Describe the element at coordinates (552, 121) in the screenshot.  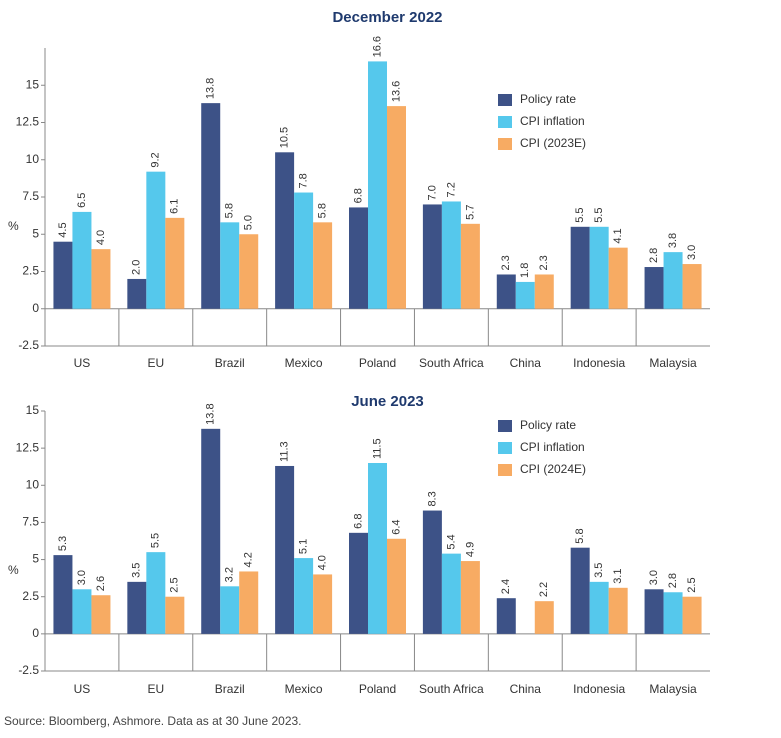
I see `legend-label: CPI inflation` at that location.